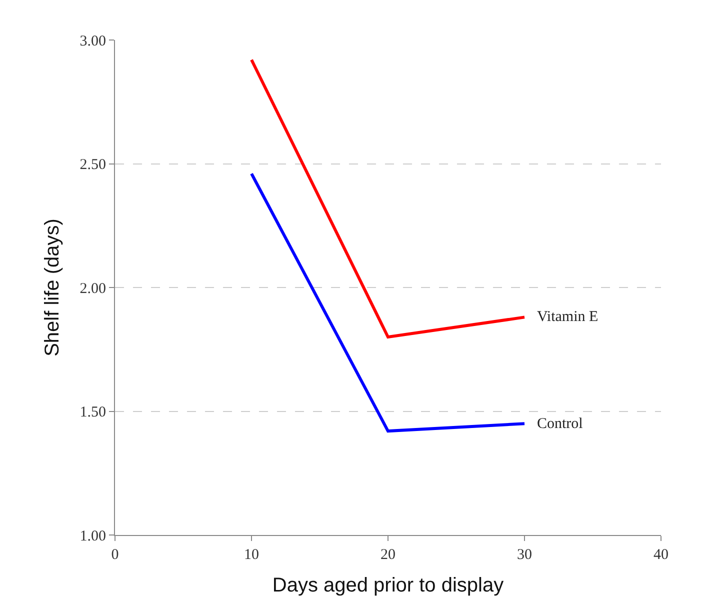  I want to click on x-tick-label: 10, so click(251, 555).